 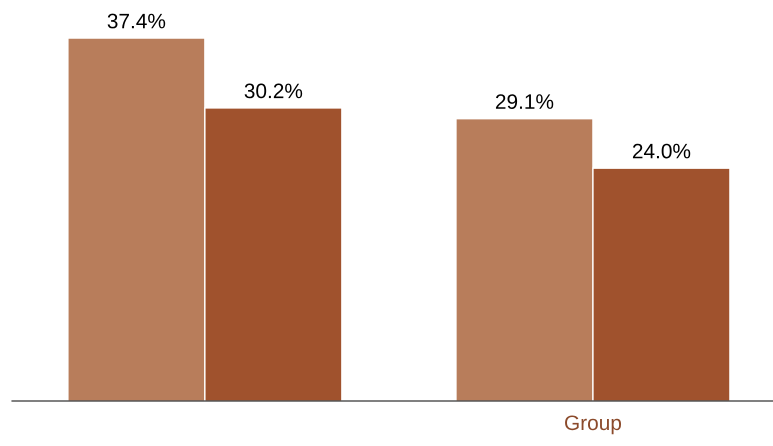 What do you see at coordinates (593, 424) in the screenshot?
I see `x-tick-label: Group` at bounding box center [593, 424].